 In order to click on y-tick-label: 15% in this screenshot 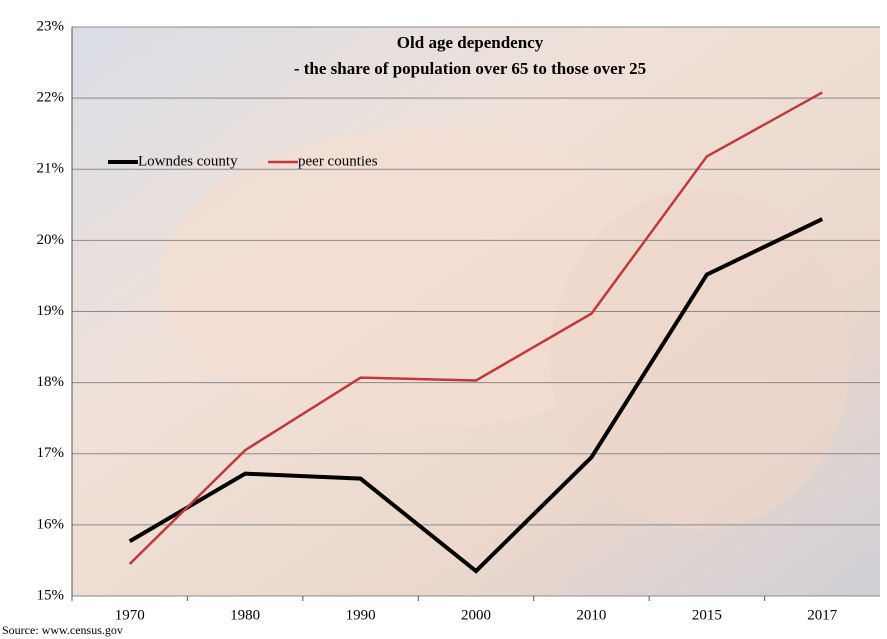, I will do `click(51, 595)`.